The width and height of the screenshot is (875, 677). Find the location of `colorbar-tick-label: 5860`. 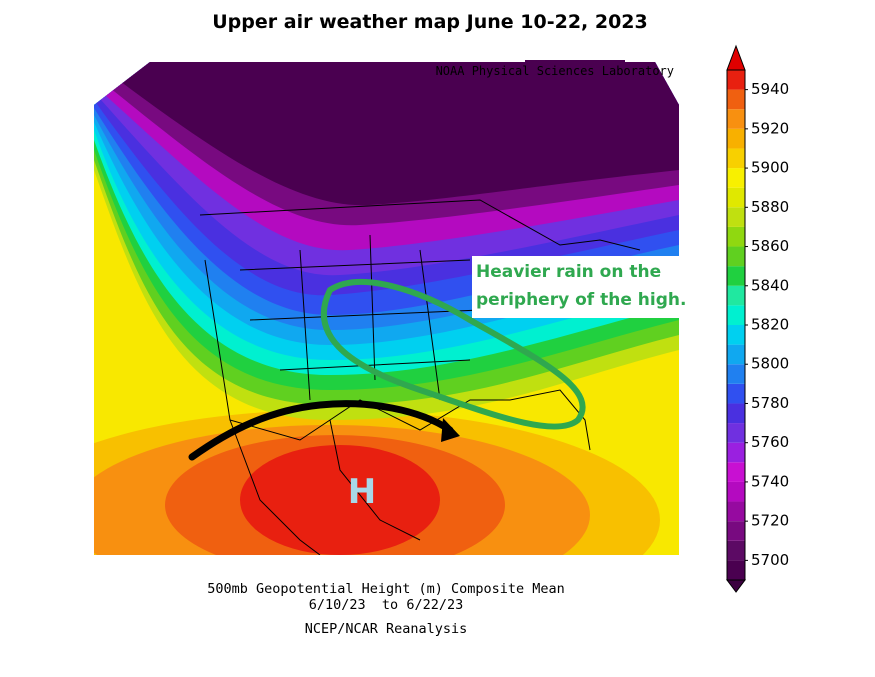

colorbar-tick-label: 5860 is located at coordinates (770, 246).